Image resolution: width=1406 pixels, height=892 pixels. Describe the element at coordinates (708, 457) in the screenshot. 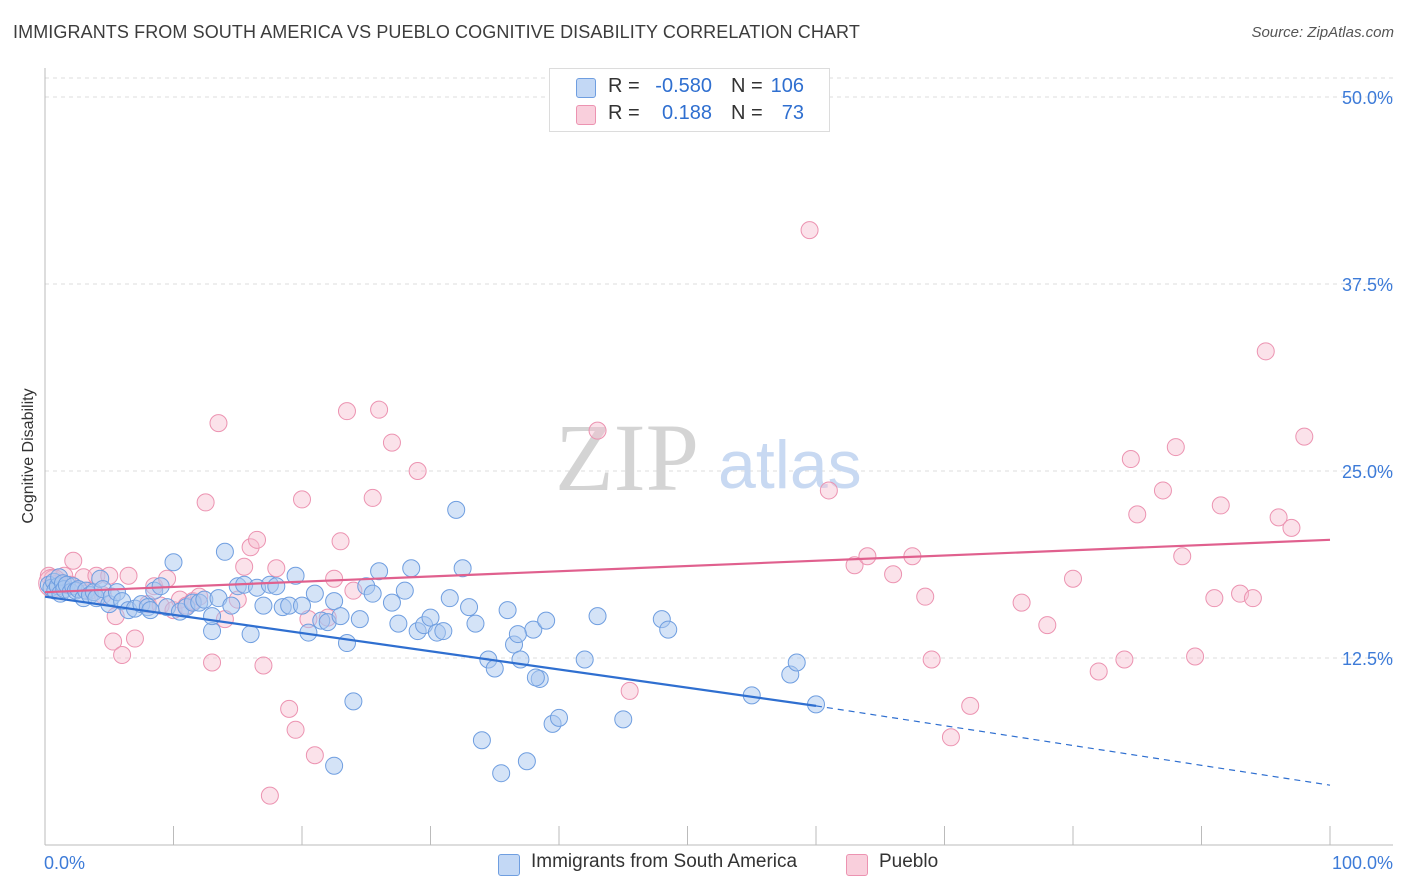

I see `watermark: ZIP atlas` at that location.